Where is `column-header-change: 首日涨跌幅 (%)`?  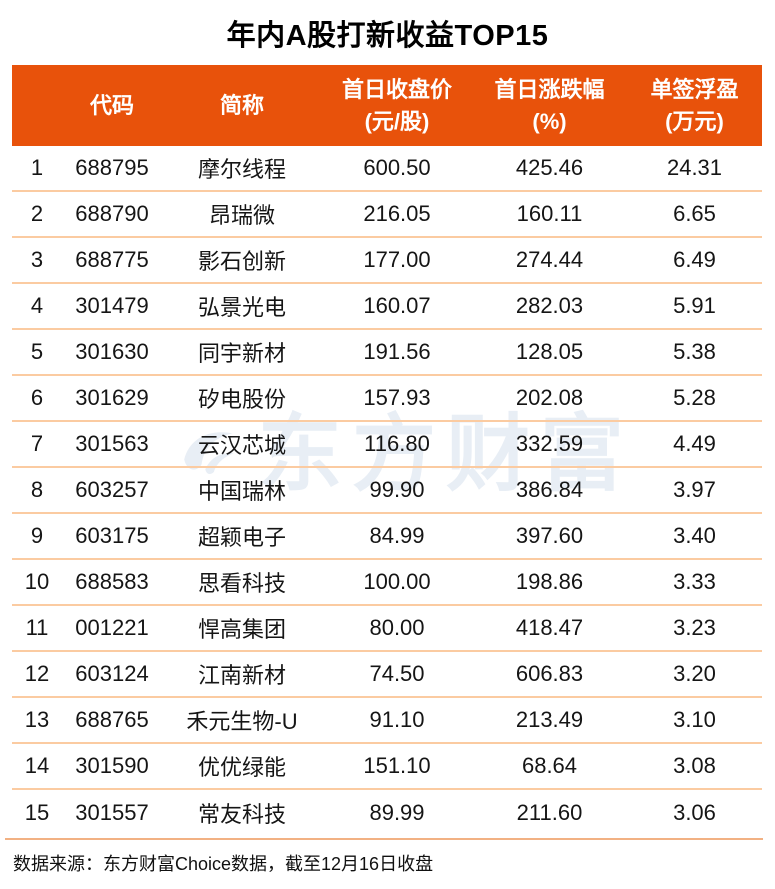 column-header-change: 首日涨跌幅 (%) is located at coordinates (549, 105).